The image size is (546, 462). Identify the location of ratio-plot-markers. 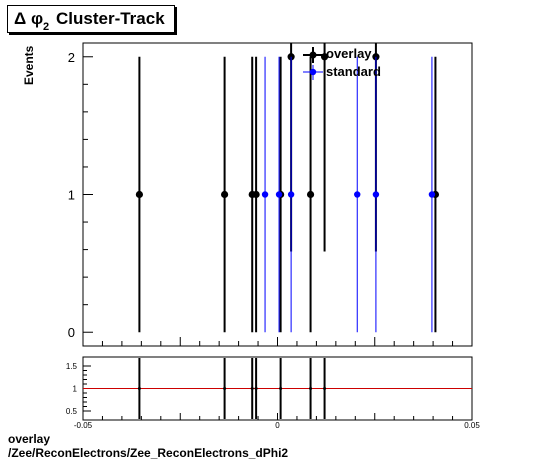
(277, 388).